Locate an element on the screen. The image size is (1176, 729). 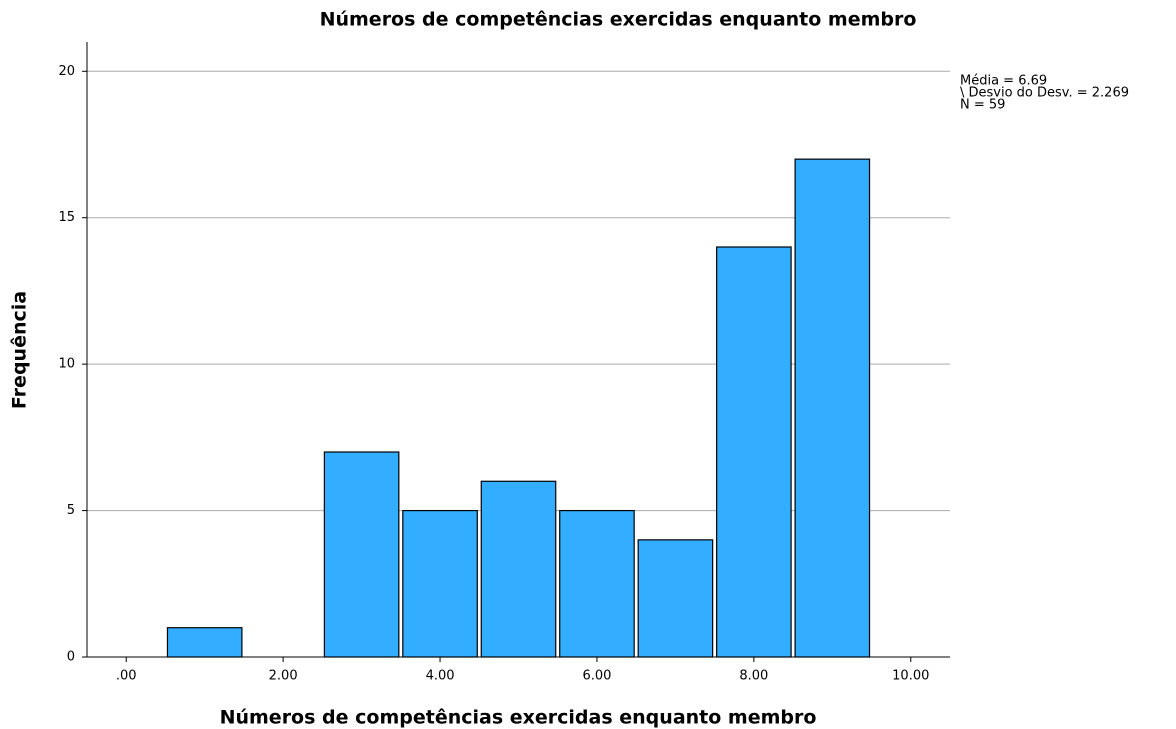
x-tick-label: 6.00 is located at coordinates (596, 676).